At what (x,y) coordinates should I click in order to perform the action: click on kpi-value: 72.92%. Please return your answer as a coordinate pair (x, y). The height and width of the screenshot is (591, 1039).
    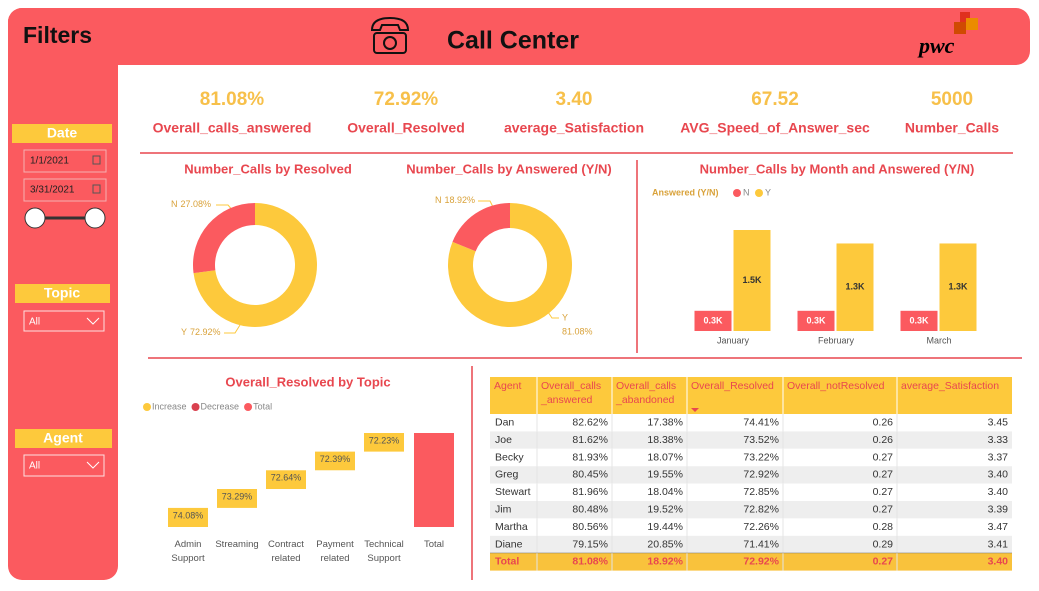
    Looking at the image, I should click on (406, 99).